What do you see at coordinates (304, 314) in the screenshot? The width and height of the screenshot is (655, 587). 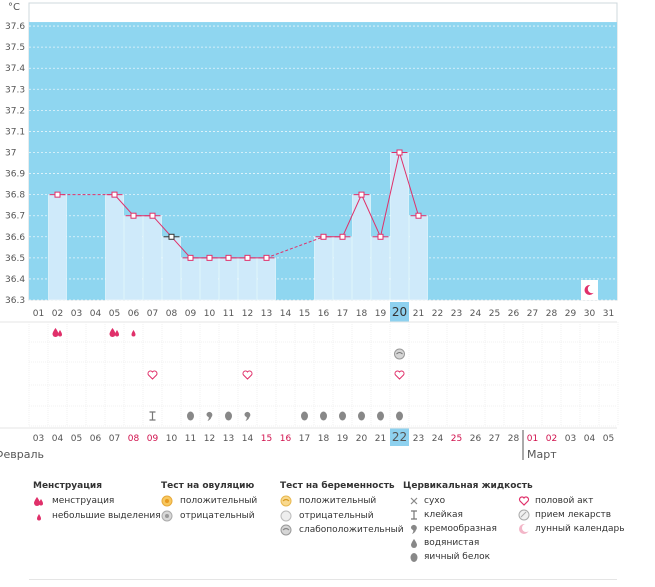 I see `cycle-day-label: 15` at bounding box center [304, 314].